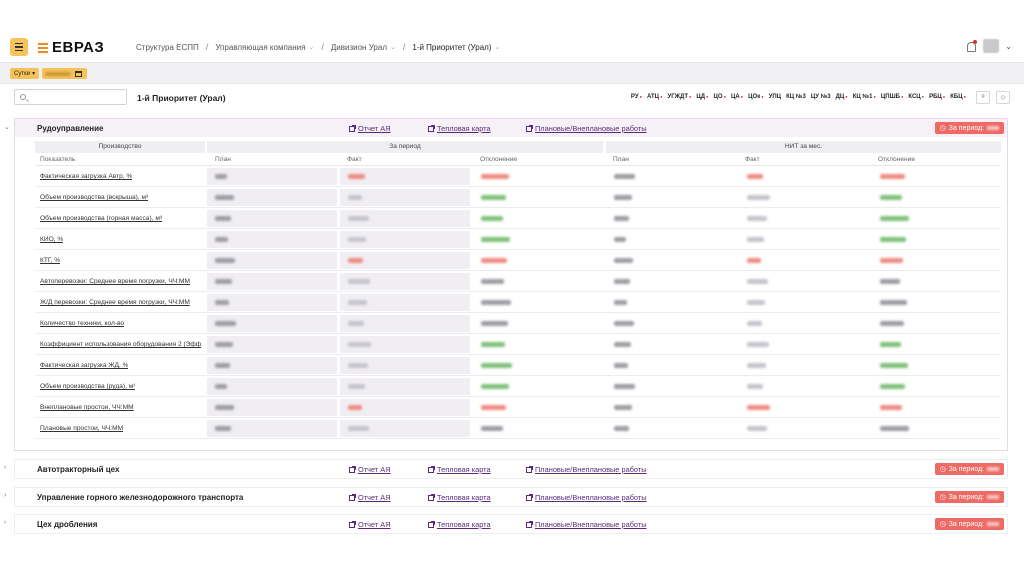 This screenshot has width=1024, height=576. What do you see at coordinates (86, 176) in the screenshot?
I see `indicator-link: Фактическая загрузка Автр, %` at bounding box center [86, 176].